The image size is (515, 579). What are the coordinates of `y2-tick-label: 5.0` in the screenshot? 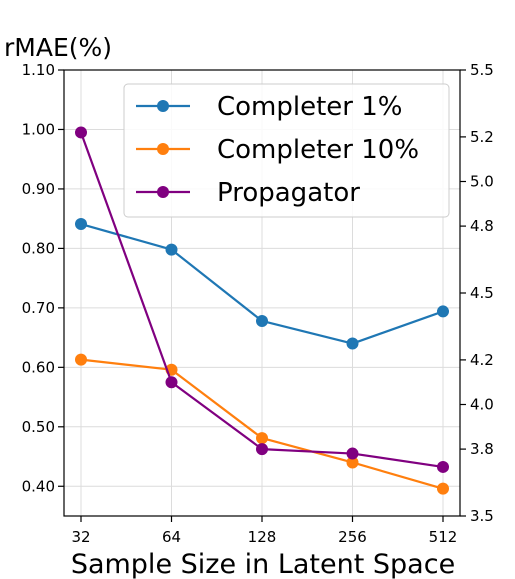 It's located at (482, 182).